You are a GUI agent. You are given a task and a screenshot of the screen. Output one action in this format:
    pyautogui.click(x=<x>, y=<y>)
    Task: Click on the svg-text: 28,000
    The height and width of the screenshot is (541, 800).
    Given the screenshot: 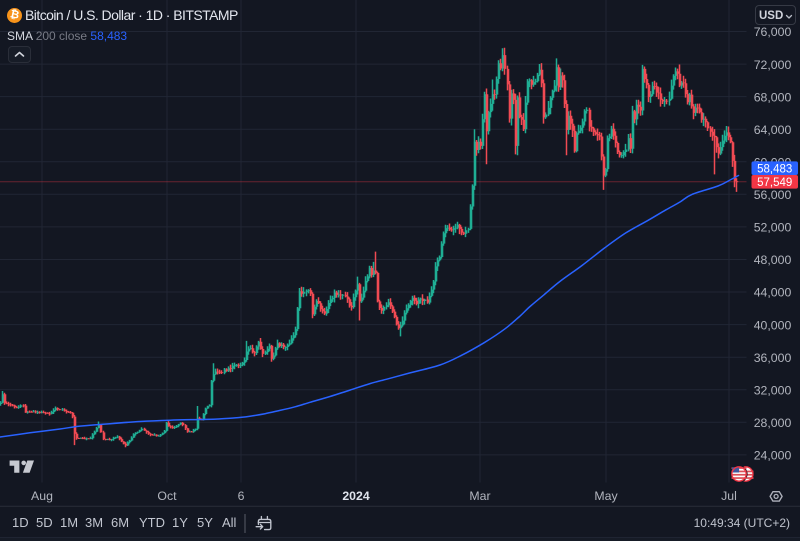 What is the action you would take?
    pyautogui.click(x=773, y=423)
    